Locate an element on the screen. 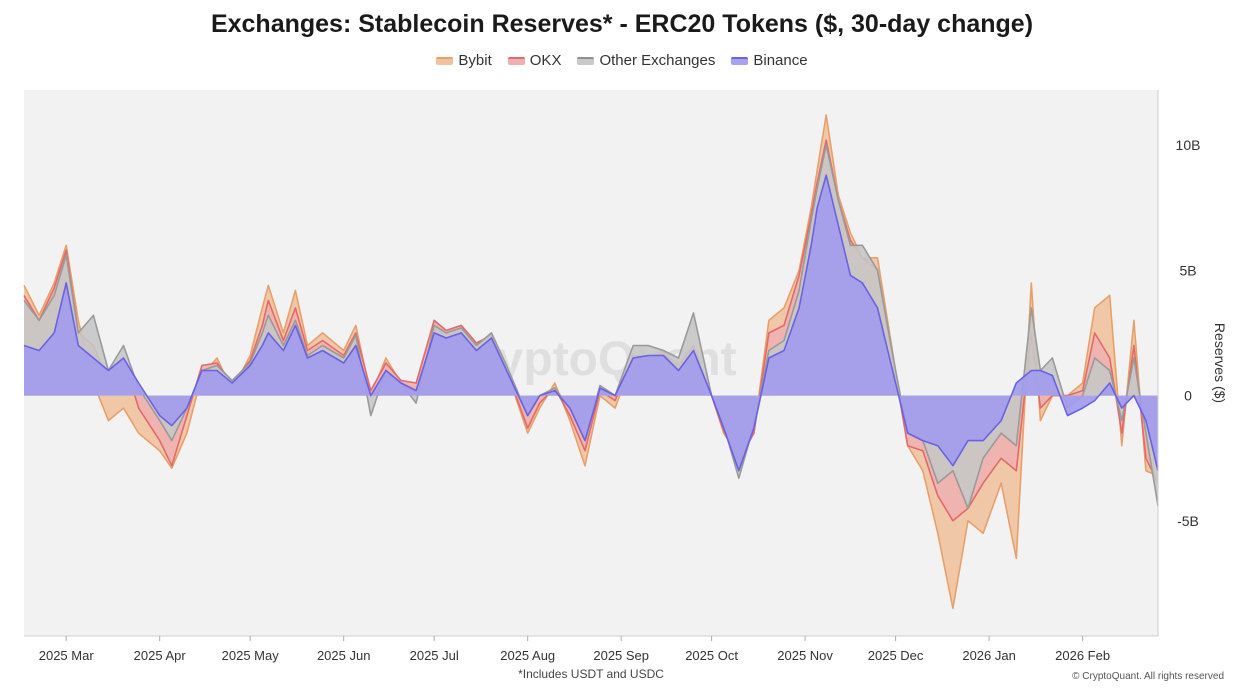 The width and height of the screenshot is (1244, 690). legend-swatch-binance is located at coordinates (740, 60).